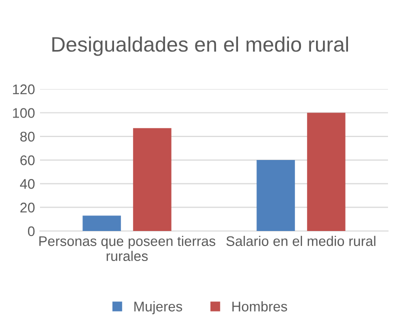 This screenshot has height=330, width=400. I want to click on y-tick-label: 80, so click(27, 137).